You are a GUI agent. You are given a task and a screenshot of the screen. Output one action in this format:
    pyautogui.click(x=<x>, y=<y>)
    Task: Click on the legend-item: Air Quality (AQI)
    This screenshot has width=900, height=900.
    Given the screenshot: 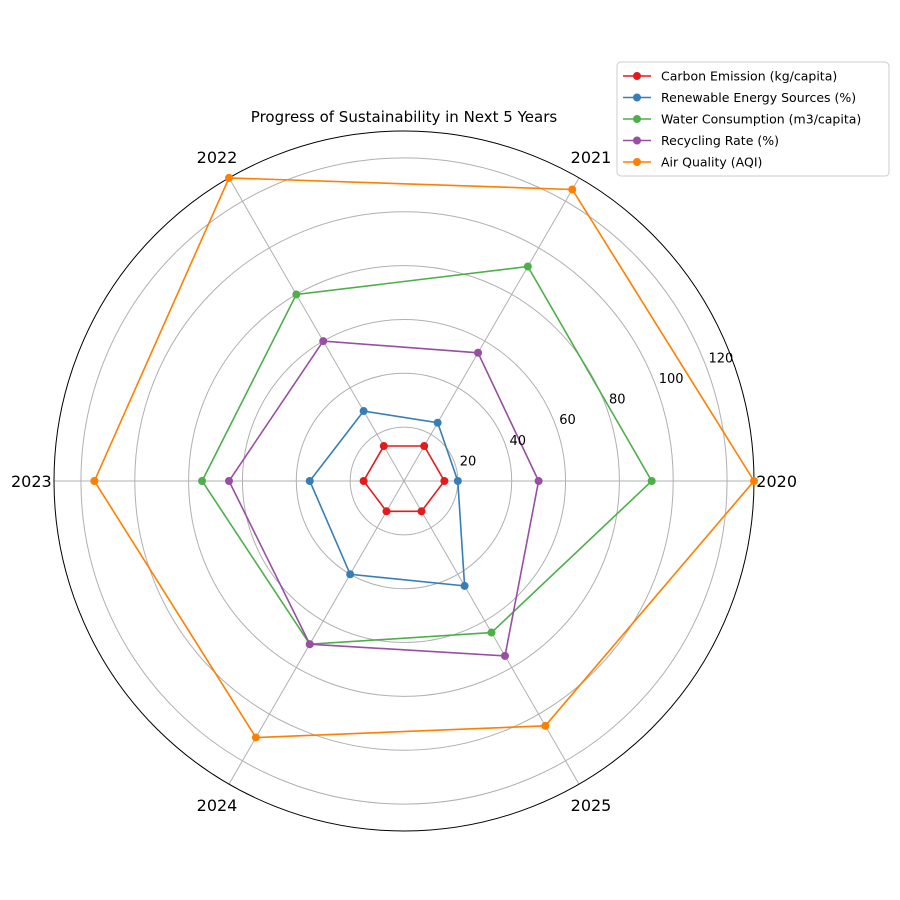 What is the action you would take?
    pyautogui.click(x=692, y=162)
    